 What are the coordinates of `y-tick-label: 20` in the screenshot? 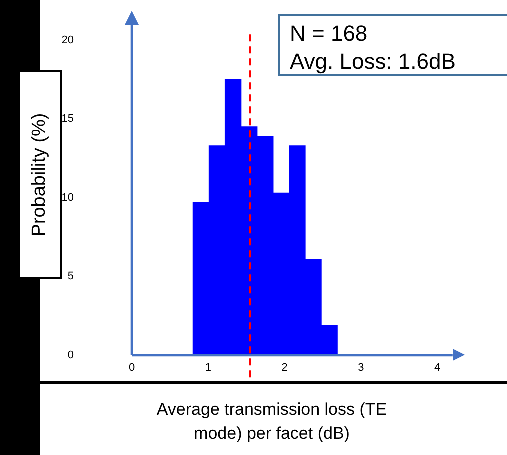 It's located at (68, 40).